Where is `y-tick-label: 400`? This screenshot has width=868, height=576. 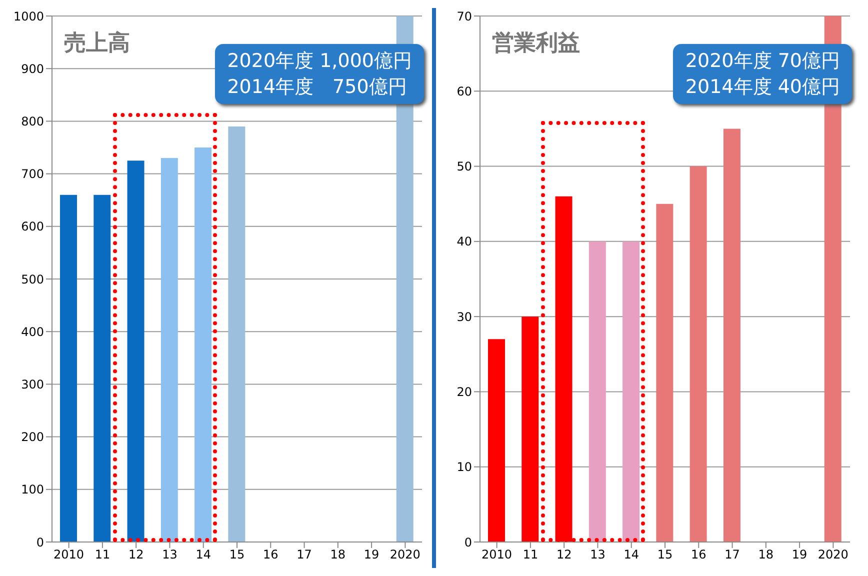 y-tick-label: 400 is located at coordinates (32, 331).